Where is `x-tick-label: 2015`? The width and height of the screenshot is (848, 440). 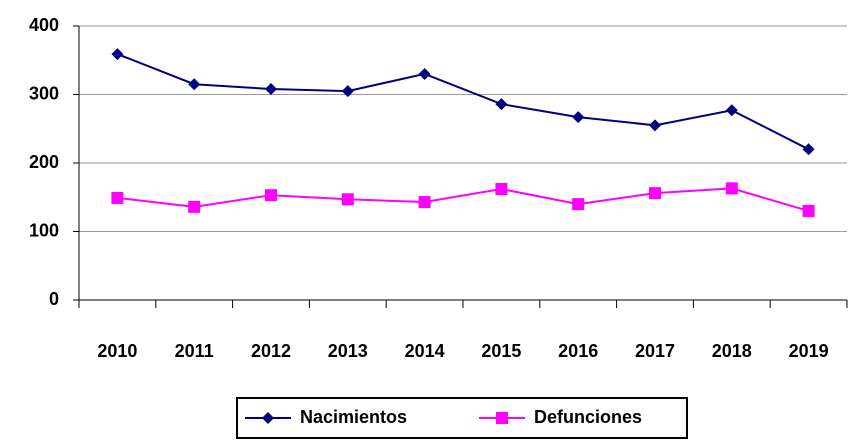
x-tick-label: 2015 is located at coordinates (501, 351).